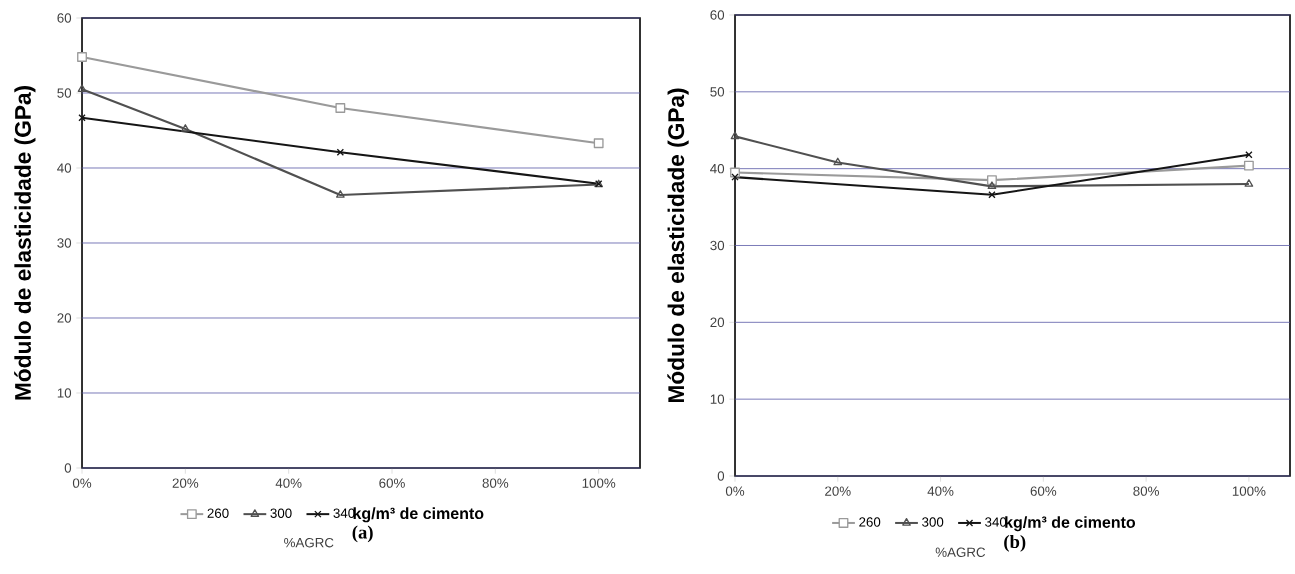 The width and height of the screenshot is (1295, 574). I want to click on text: (a), so click(362, 534).